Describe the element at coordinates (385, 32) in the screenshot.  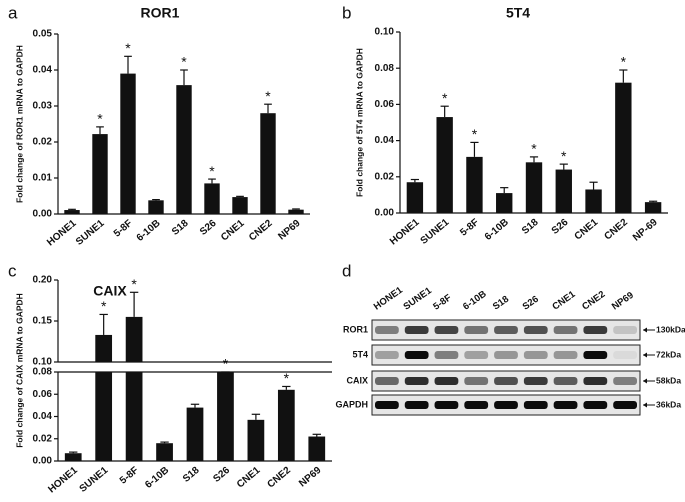
I see `y-tick-label: 0.10` at that location.